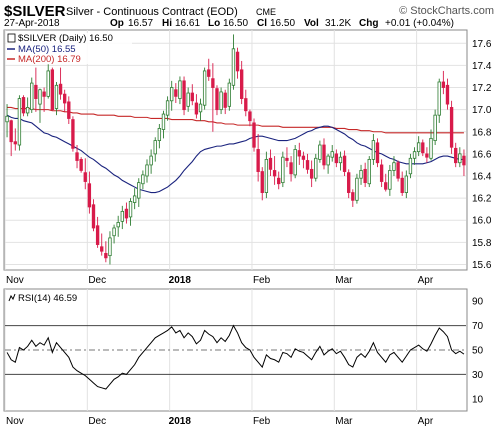 The image size is (497, 429). Describe the element at coordinates (235, 23) in the screenshot. I see `low-value: 16.50` at that location.